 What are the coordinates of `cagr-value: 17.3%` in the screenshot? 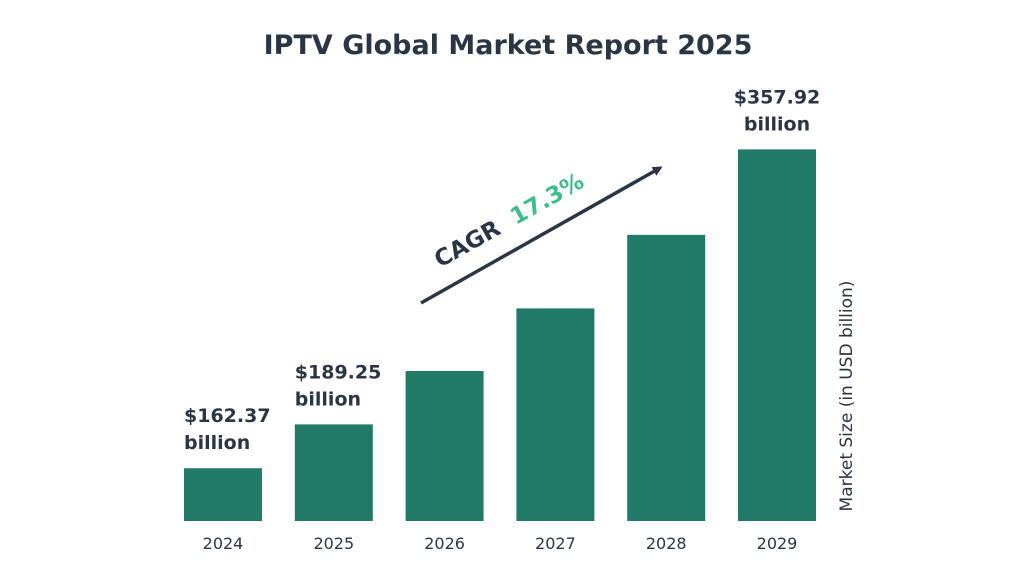 It's located at (547, 200).